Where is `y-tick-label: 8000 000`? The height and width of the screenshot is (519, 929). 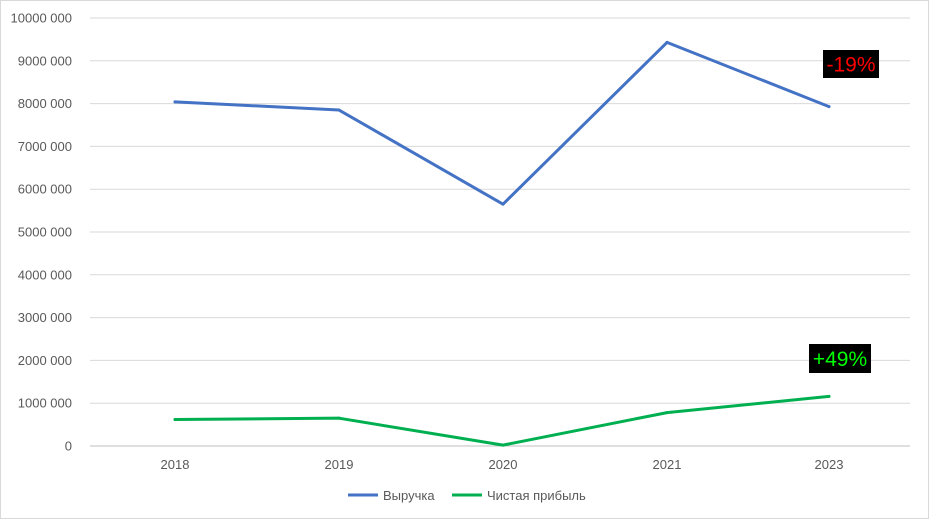
y-tick-label: 8000 000 is located at coordinates (45, 103).